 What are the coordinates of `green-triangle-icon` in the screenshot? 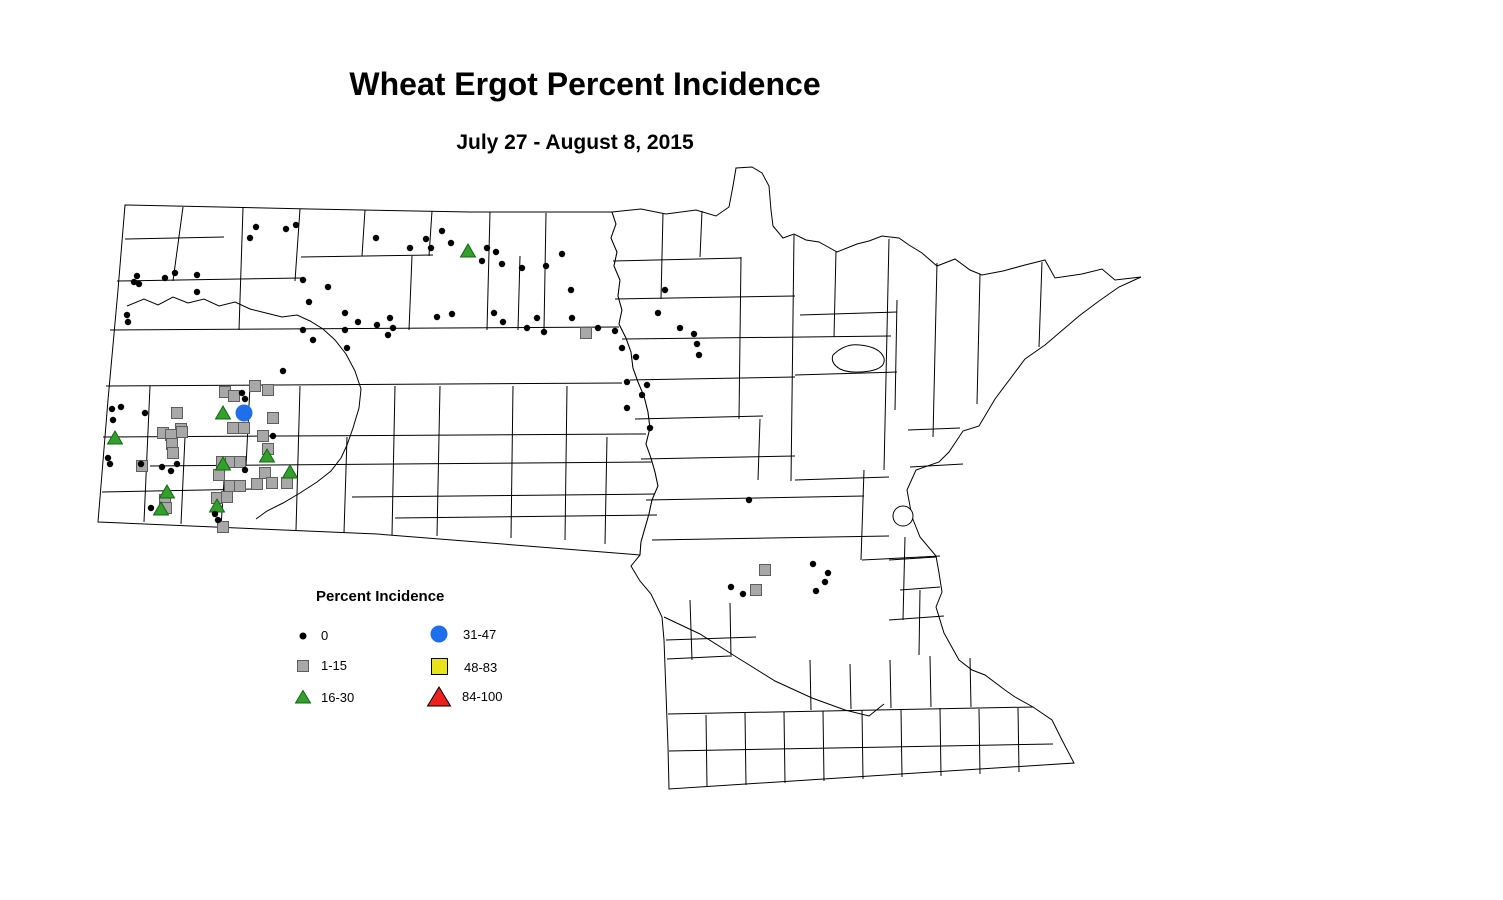 It's located at (303, 696).